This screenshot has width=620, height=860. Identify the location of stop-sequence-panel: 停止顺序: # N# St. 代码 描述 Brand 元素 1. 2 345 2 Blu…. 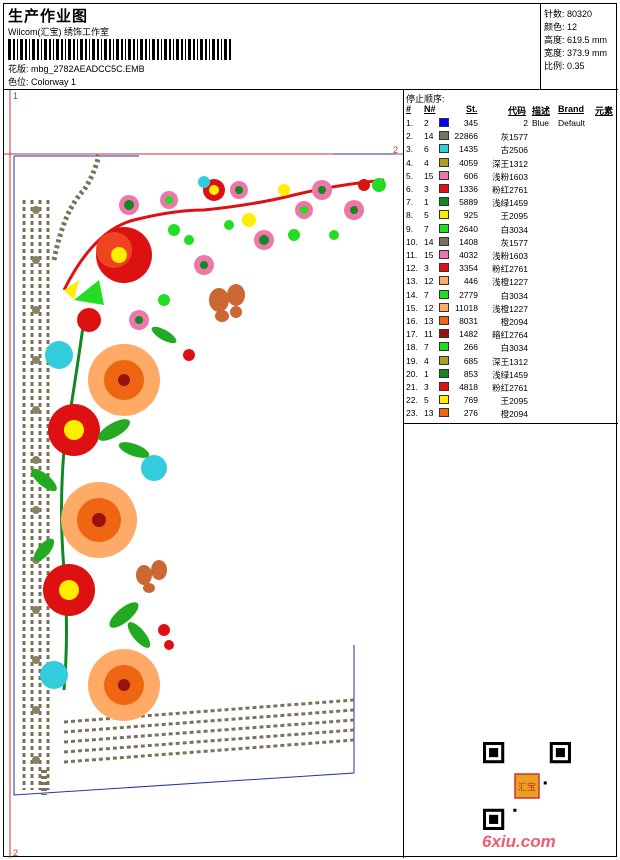
(511, 257).